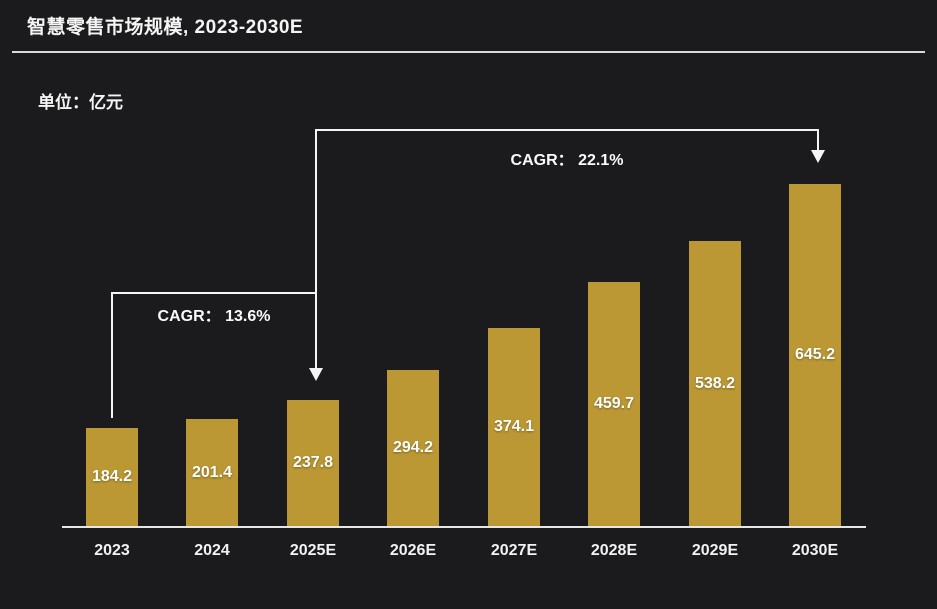 The height and width of the screenshot is (609, 937). I want to click on bar-2025E: 237.8, so click(313, 463).